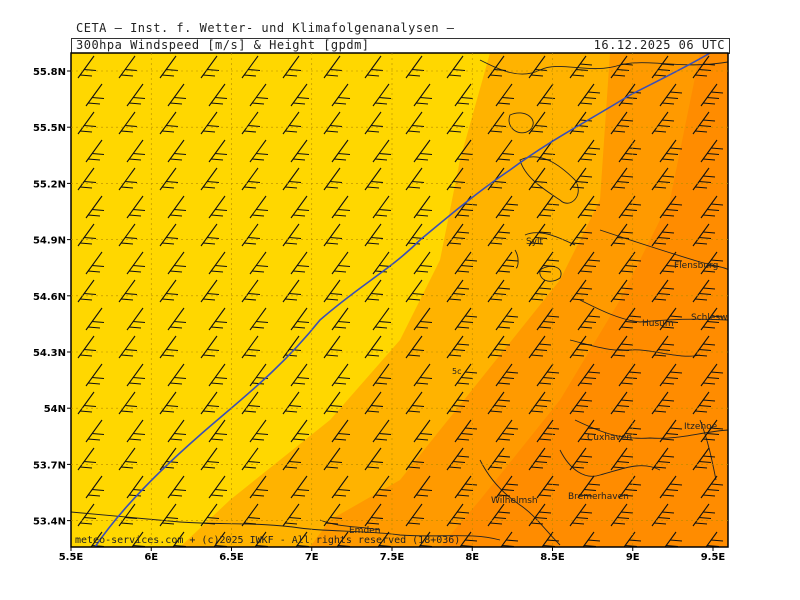 Image resolution: width=800 pixels, height=600 pixels. I want to click on city-label: Schleswig, so click(713, 318).